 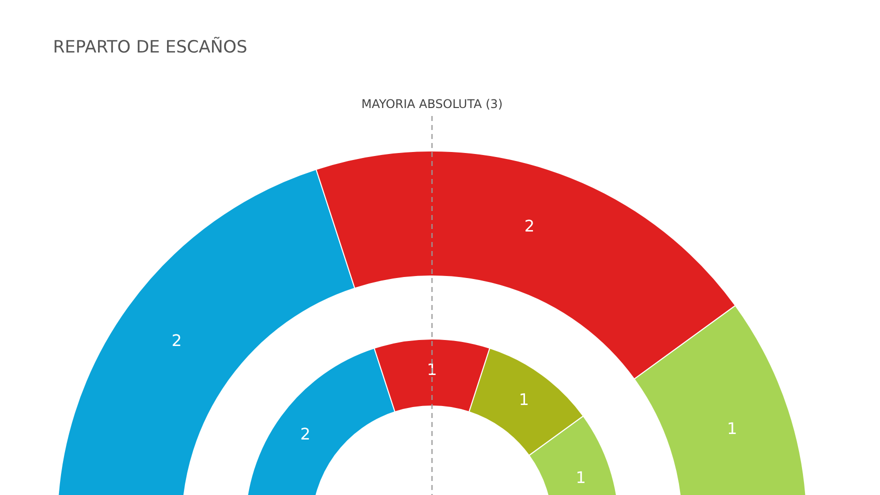 What do you see at coordinates (432, 104) in the screenshot?
I see `text: MAYORIA ABSOLUTA (3)` at bounding box center [432, 104].